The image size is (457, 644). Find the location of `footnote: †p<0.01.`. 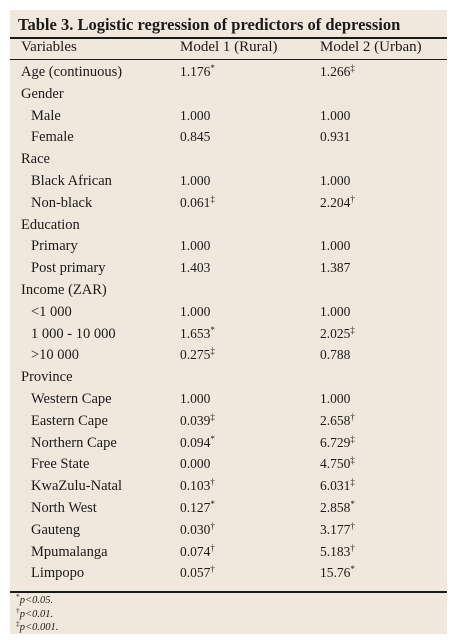

footnote: †p<0.01. is located at coordinates (37, 614).